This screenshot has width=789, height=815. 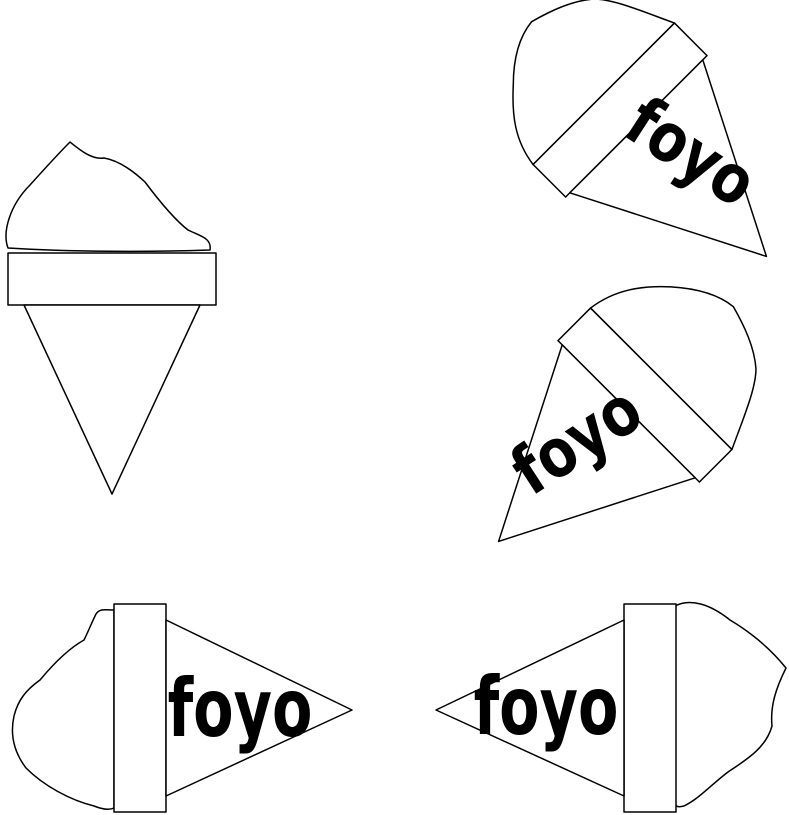 What do you see at coordinates (112, 399) in the screenshot?
I see `cone-plain-wafer` at bounding box center [112, 399].